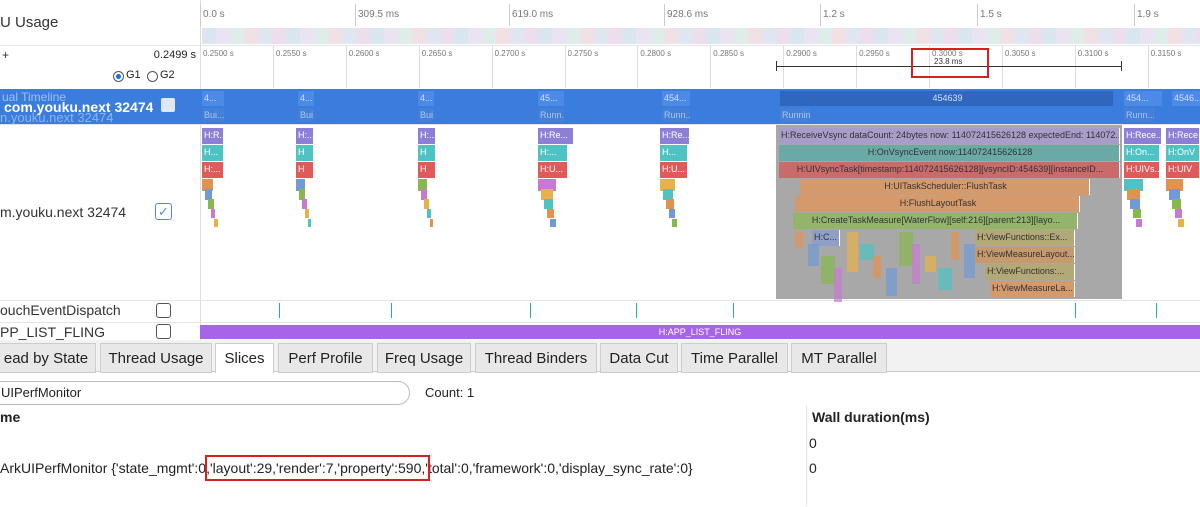 This screenshot has width=1200, height=507. What do you see at coordinates (48, 358) in the screenshot?
I see `tab: ead by State` at bounding box center [48, 358].